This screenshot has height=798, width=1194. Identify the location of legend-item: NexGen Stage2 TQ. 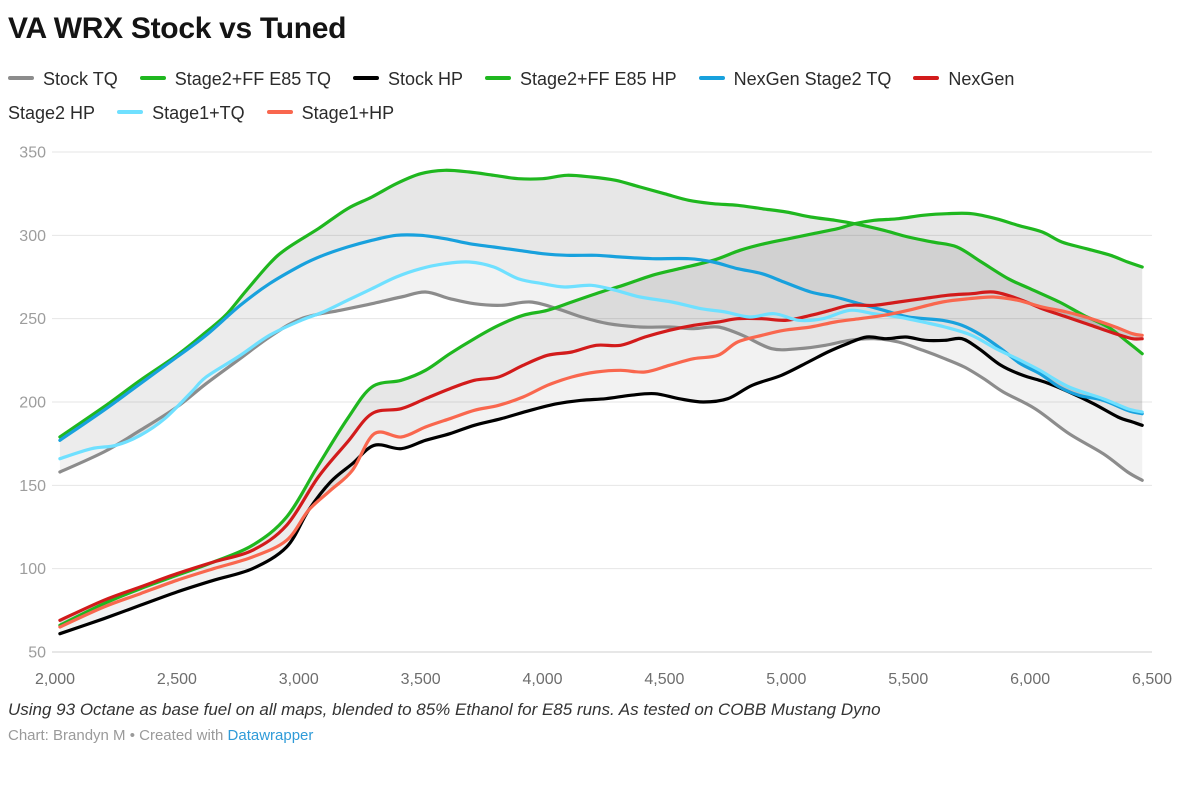
(794, 79).